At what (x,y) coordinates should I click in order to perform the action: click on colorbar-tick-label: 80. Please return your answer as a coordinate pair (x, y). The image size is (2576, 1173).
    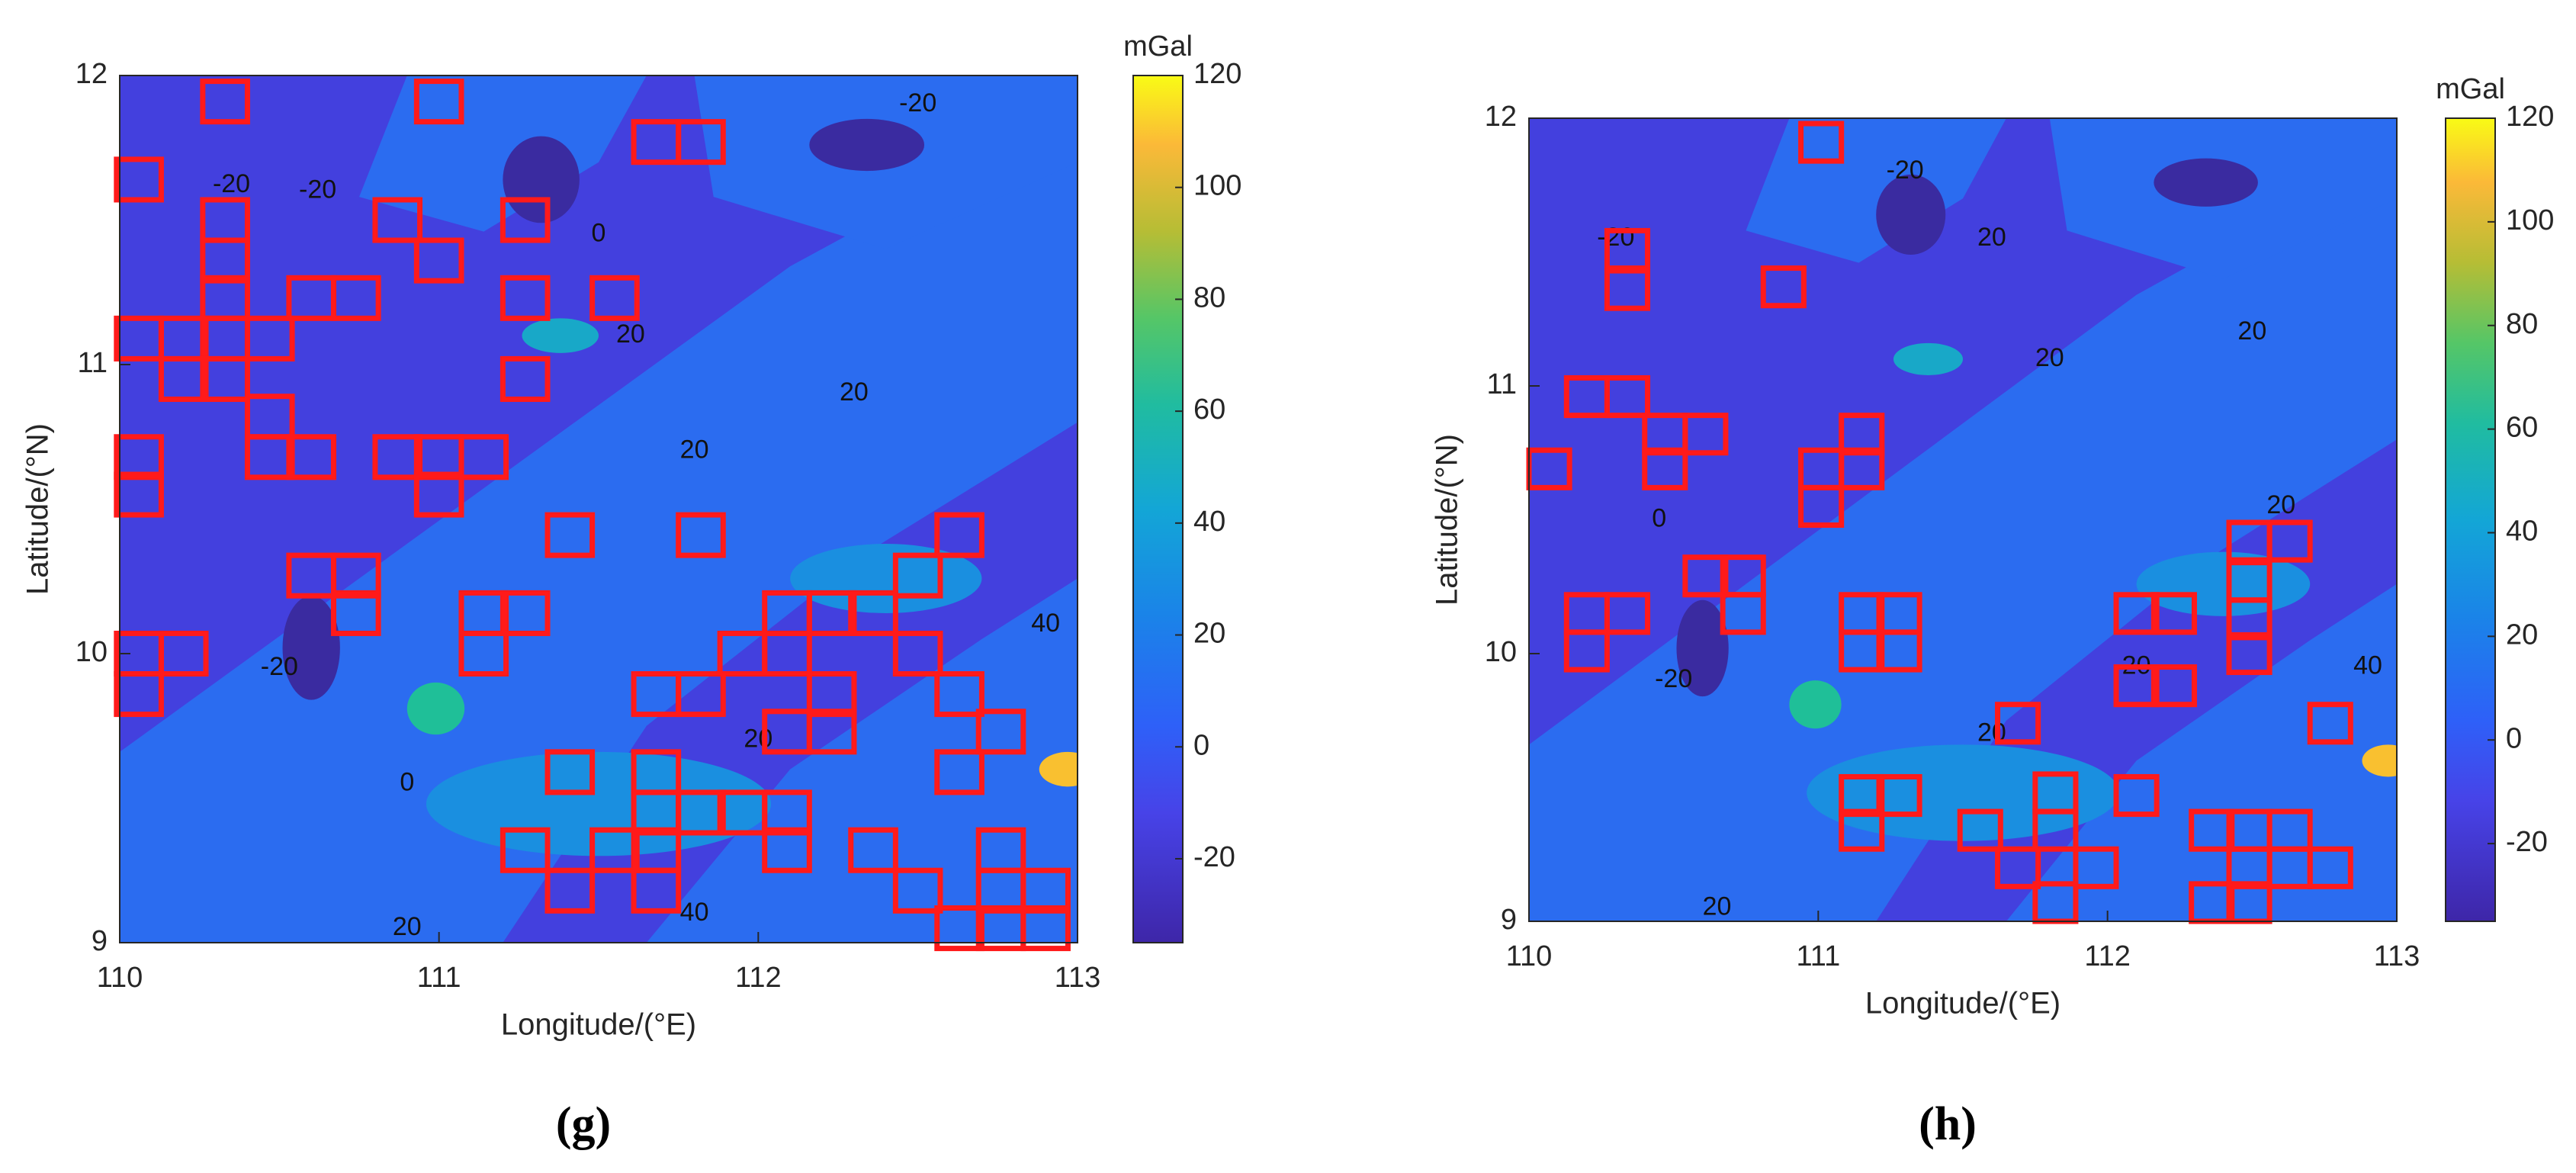
    Looking at the image, I should click on (2522, 324).